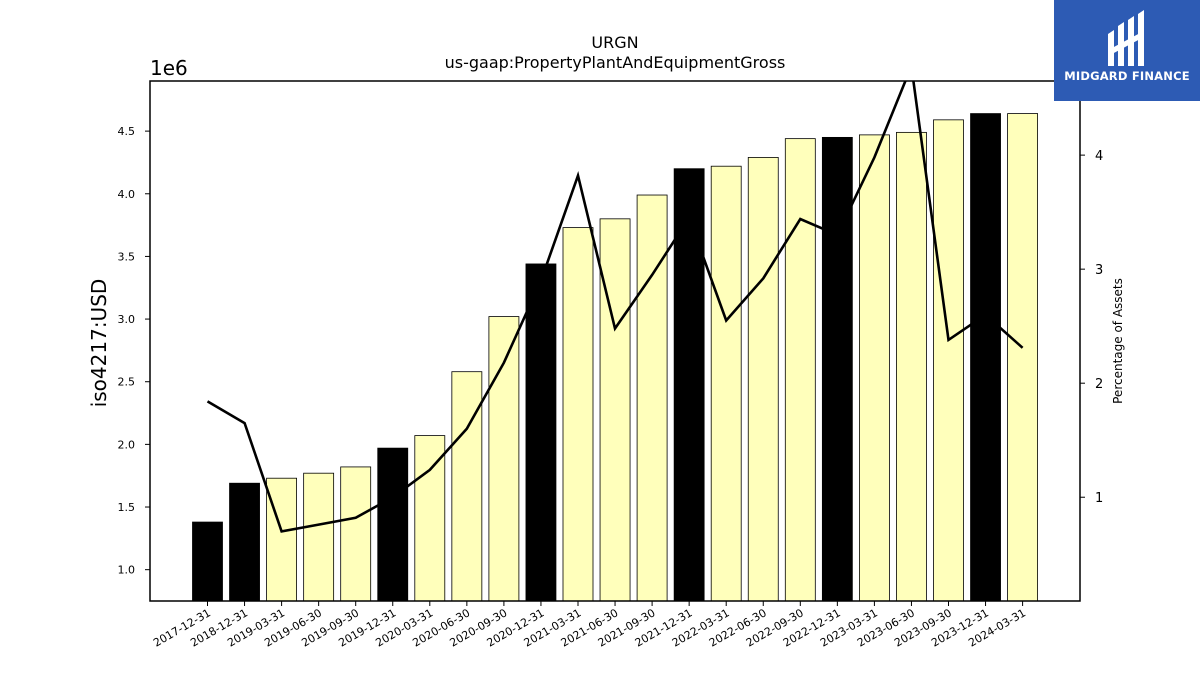 This screenshot has height=675, width=1200. I want to click on logo-text: MIDGARD FINANCE, so click(1127, 76).